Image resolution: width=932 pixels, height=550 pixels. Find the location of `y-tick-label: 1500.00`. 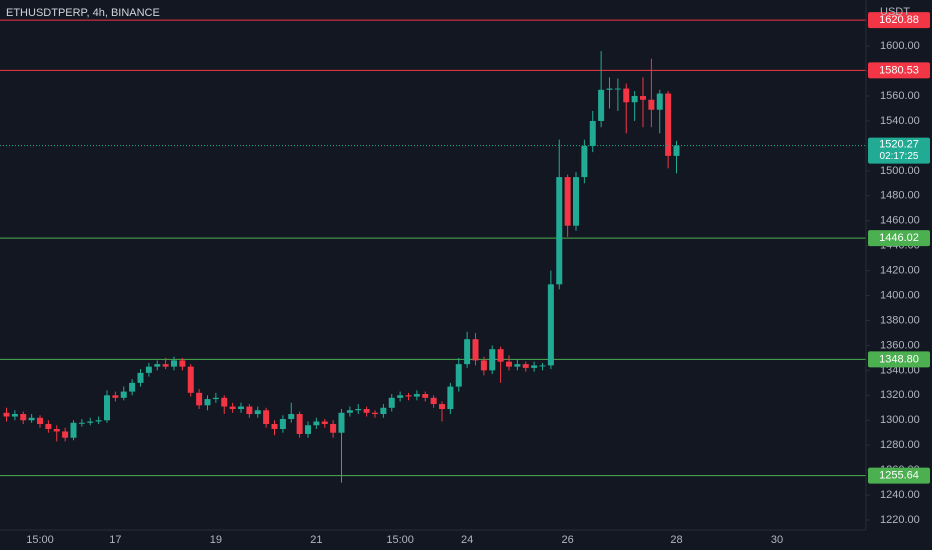

y-tick-label: 1500.00 is located at coordinates (900, 171).